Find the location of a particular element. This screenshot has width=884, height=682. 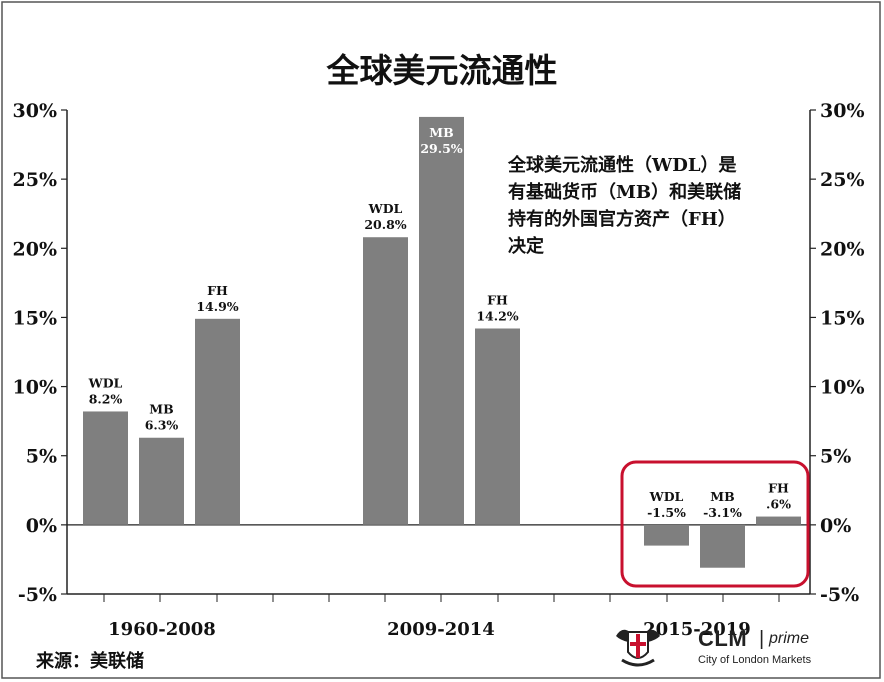

bar-value-label: -1.5% is located at coordinates (666, 512).